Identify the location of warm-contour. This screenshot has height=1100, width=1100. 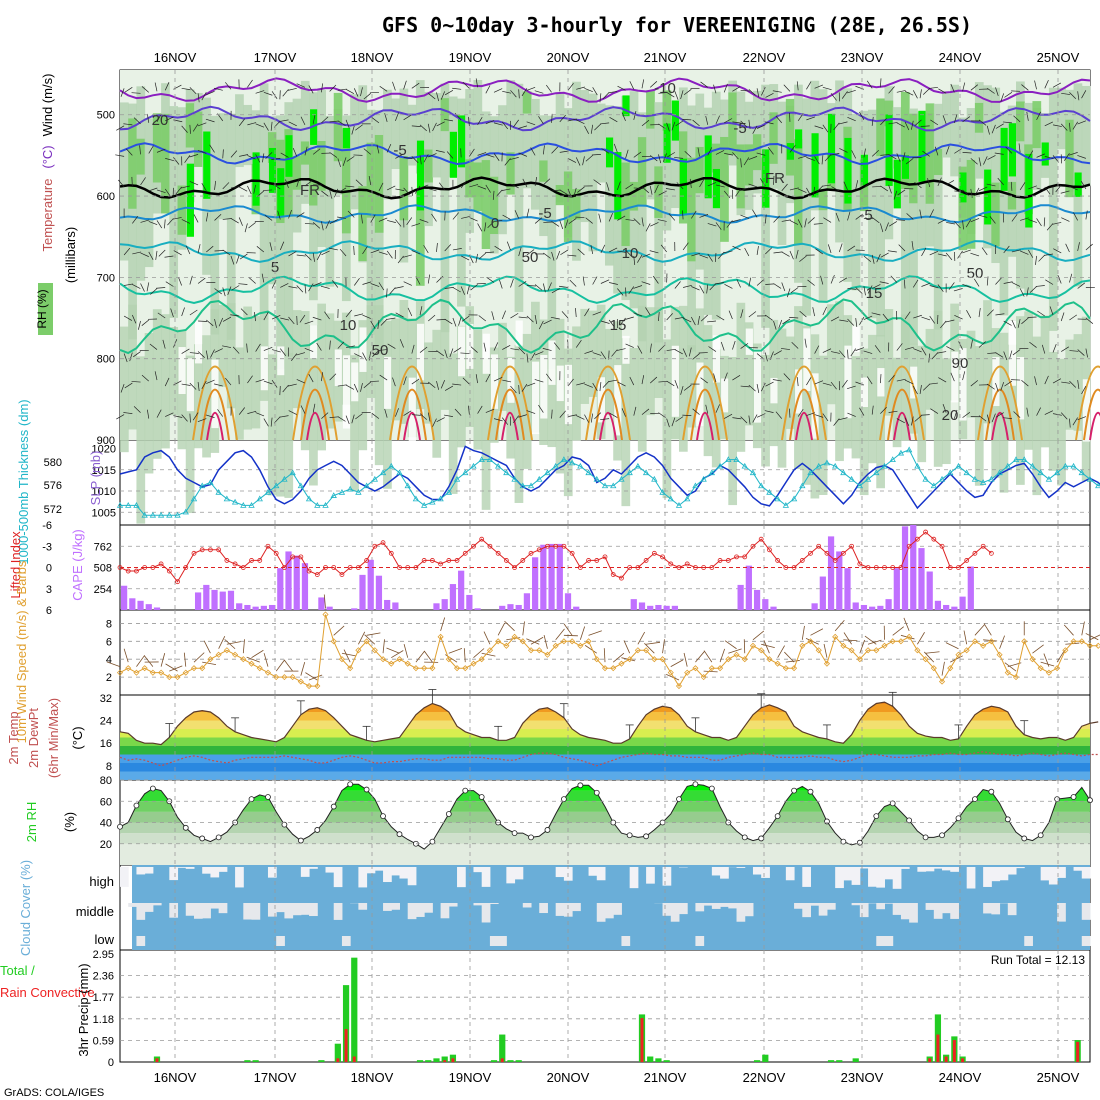
(315, 414).